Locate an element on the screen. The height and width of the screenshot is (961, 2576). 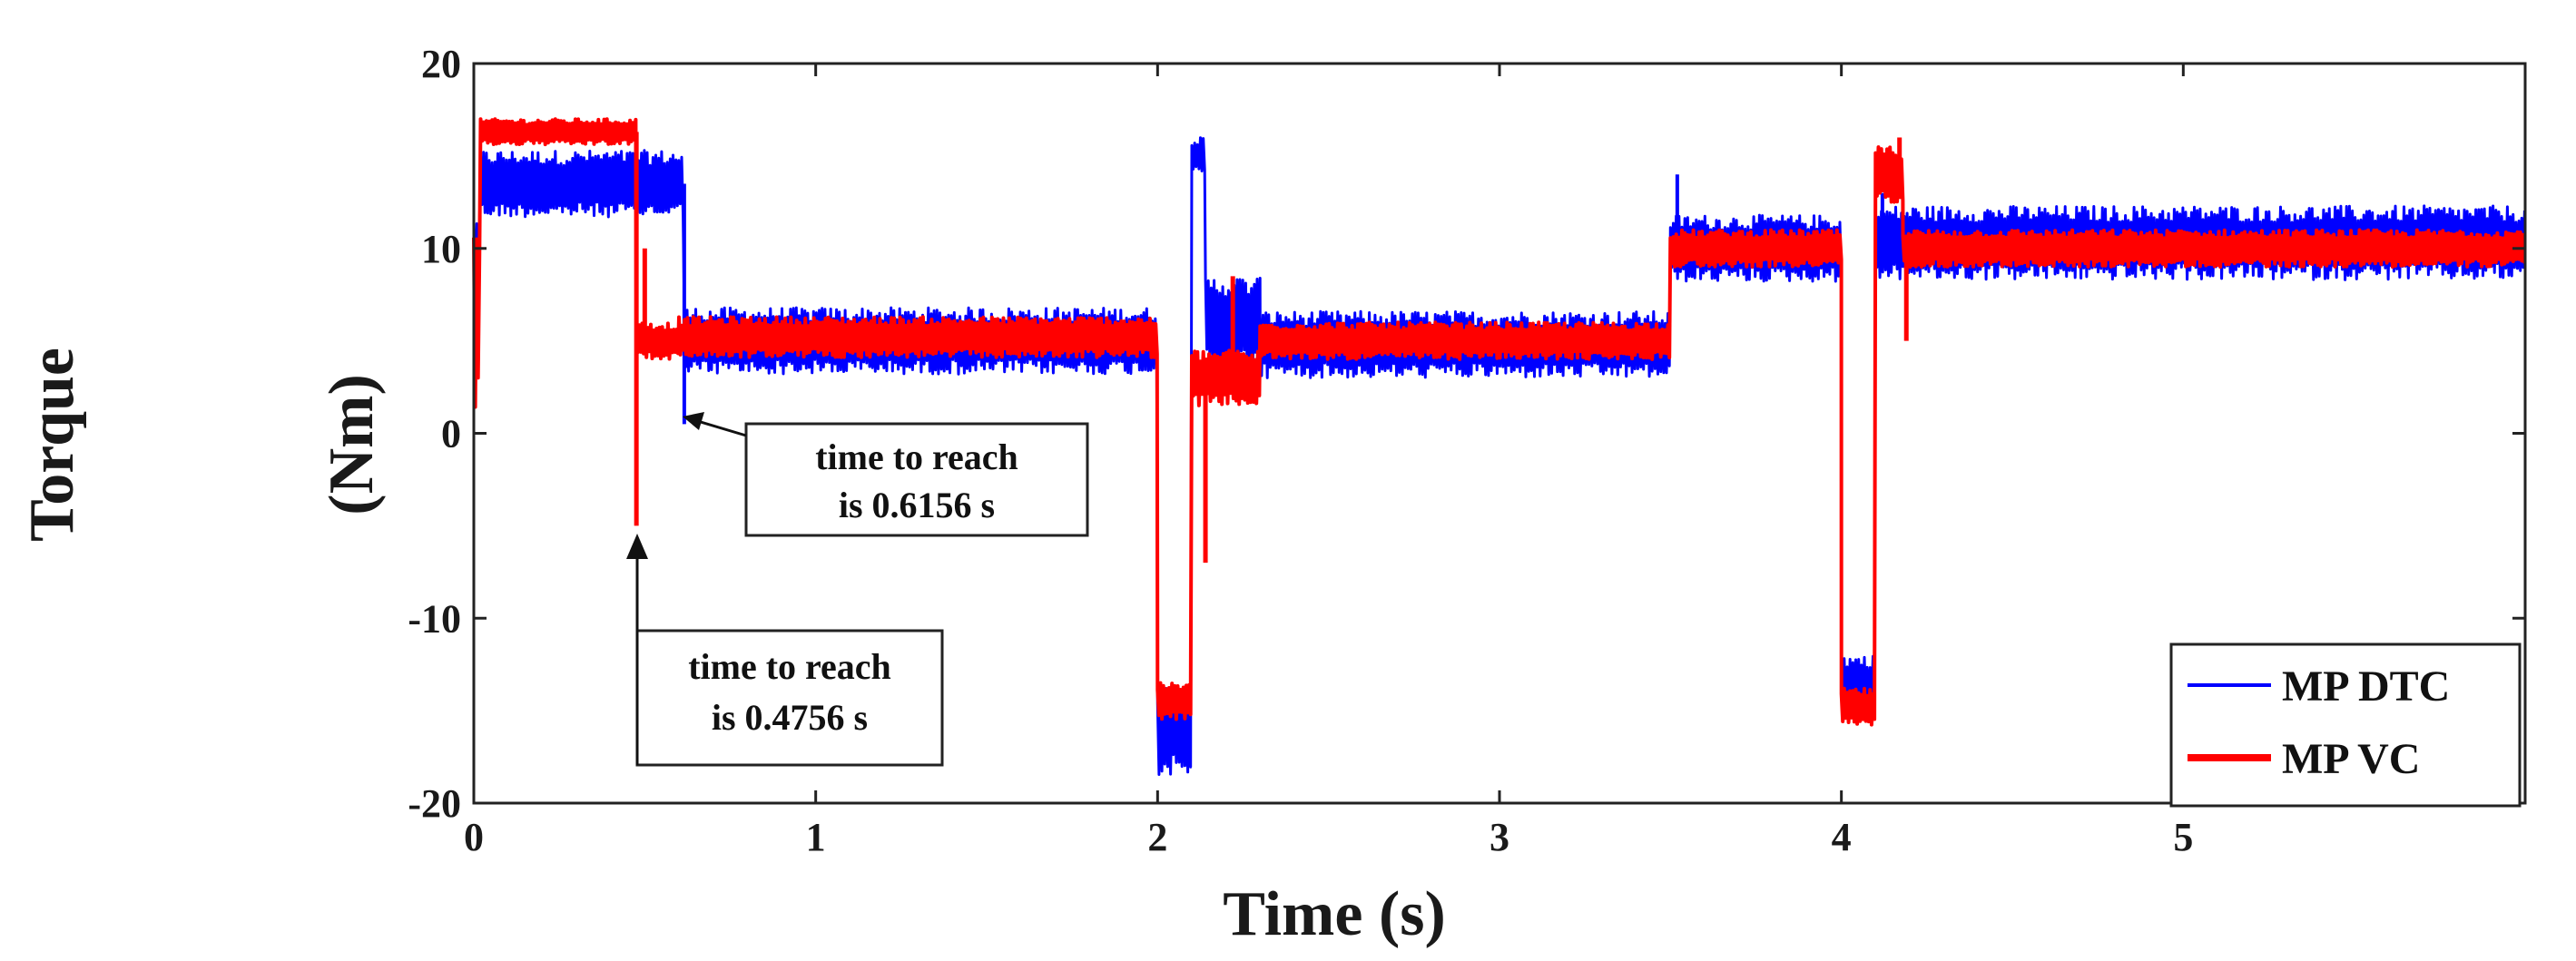
annotation-line2: is 0.4756 s is located at coordinates (790, 717).